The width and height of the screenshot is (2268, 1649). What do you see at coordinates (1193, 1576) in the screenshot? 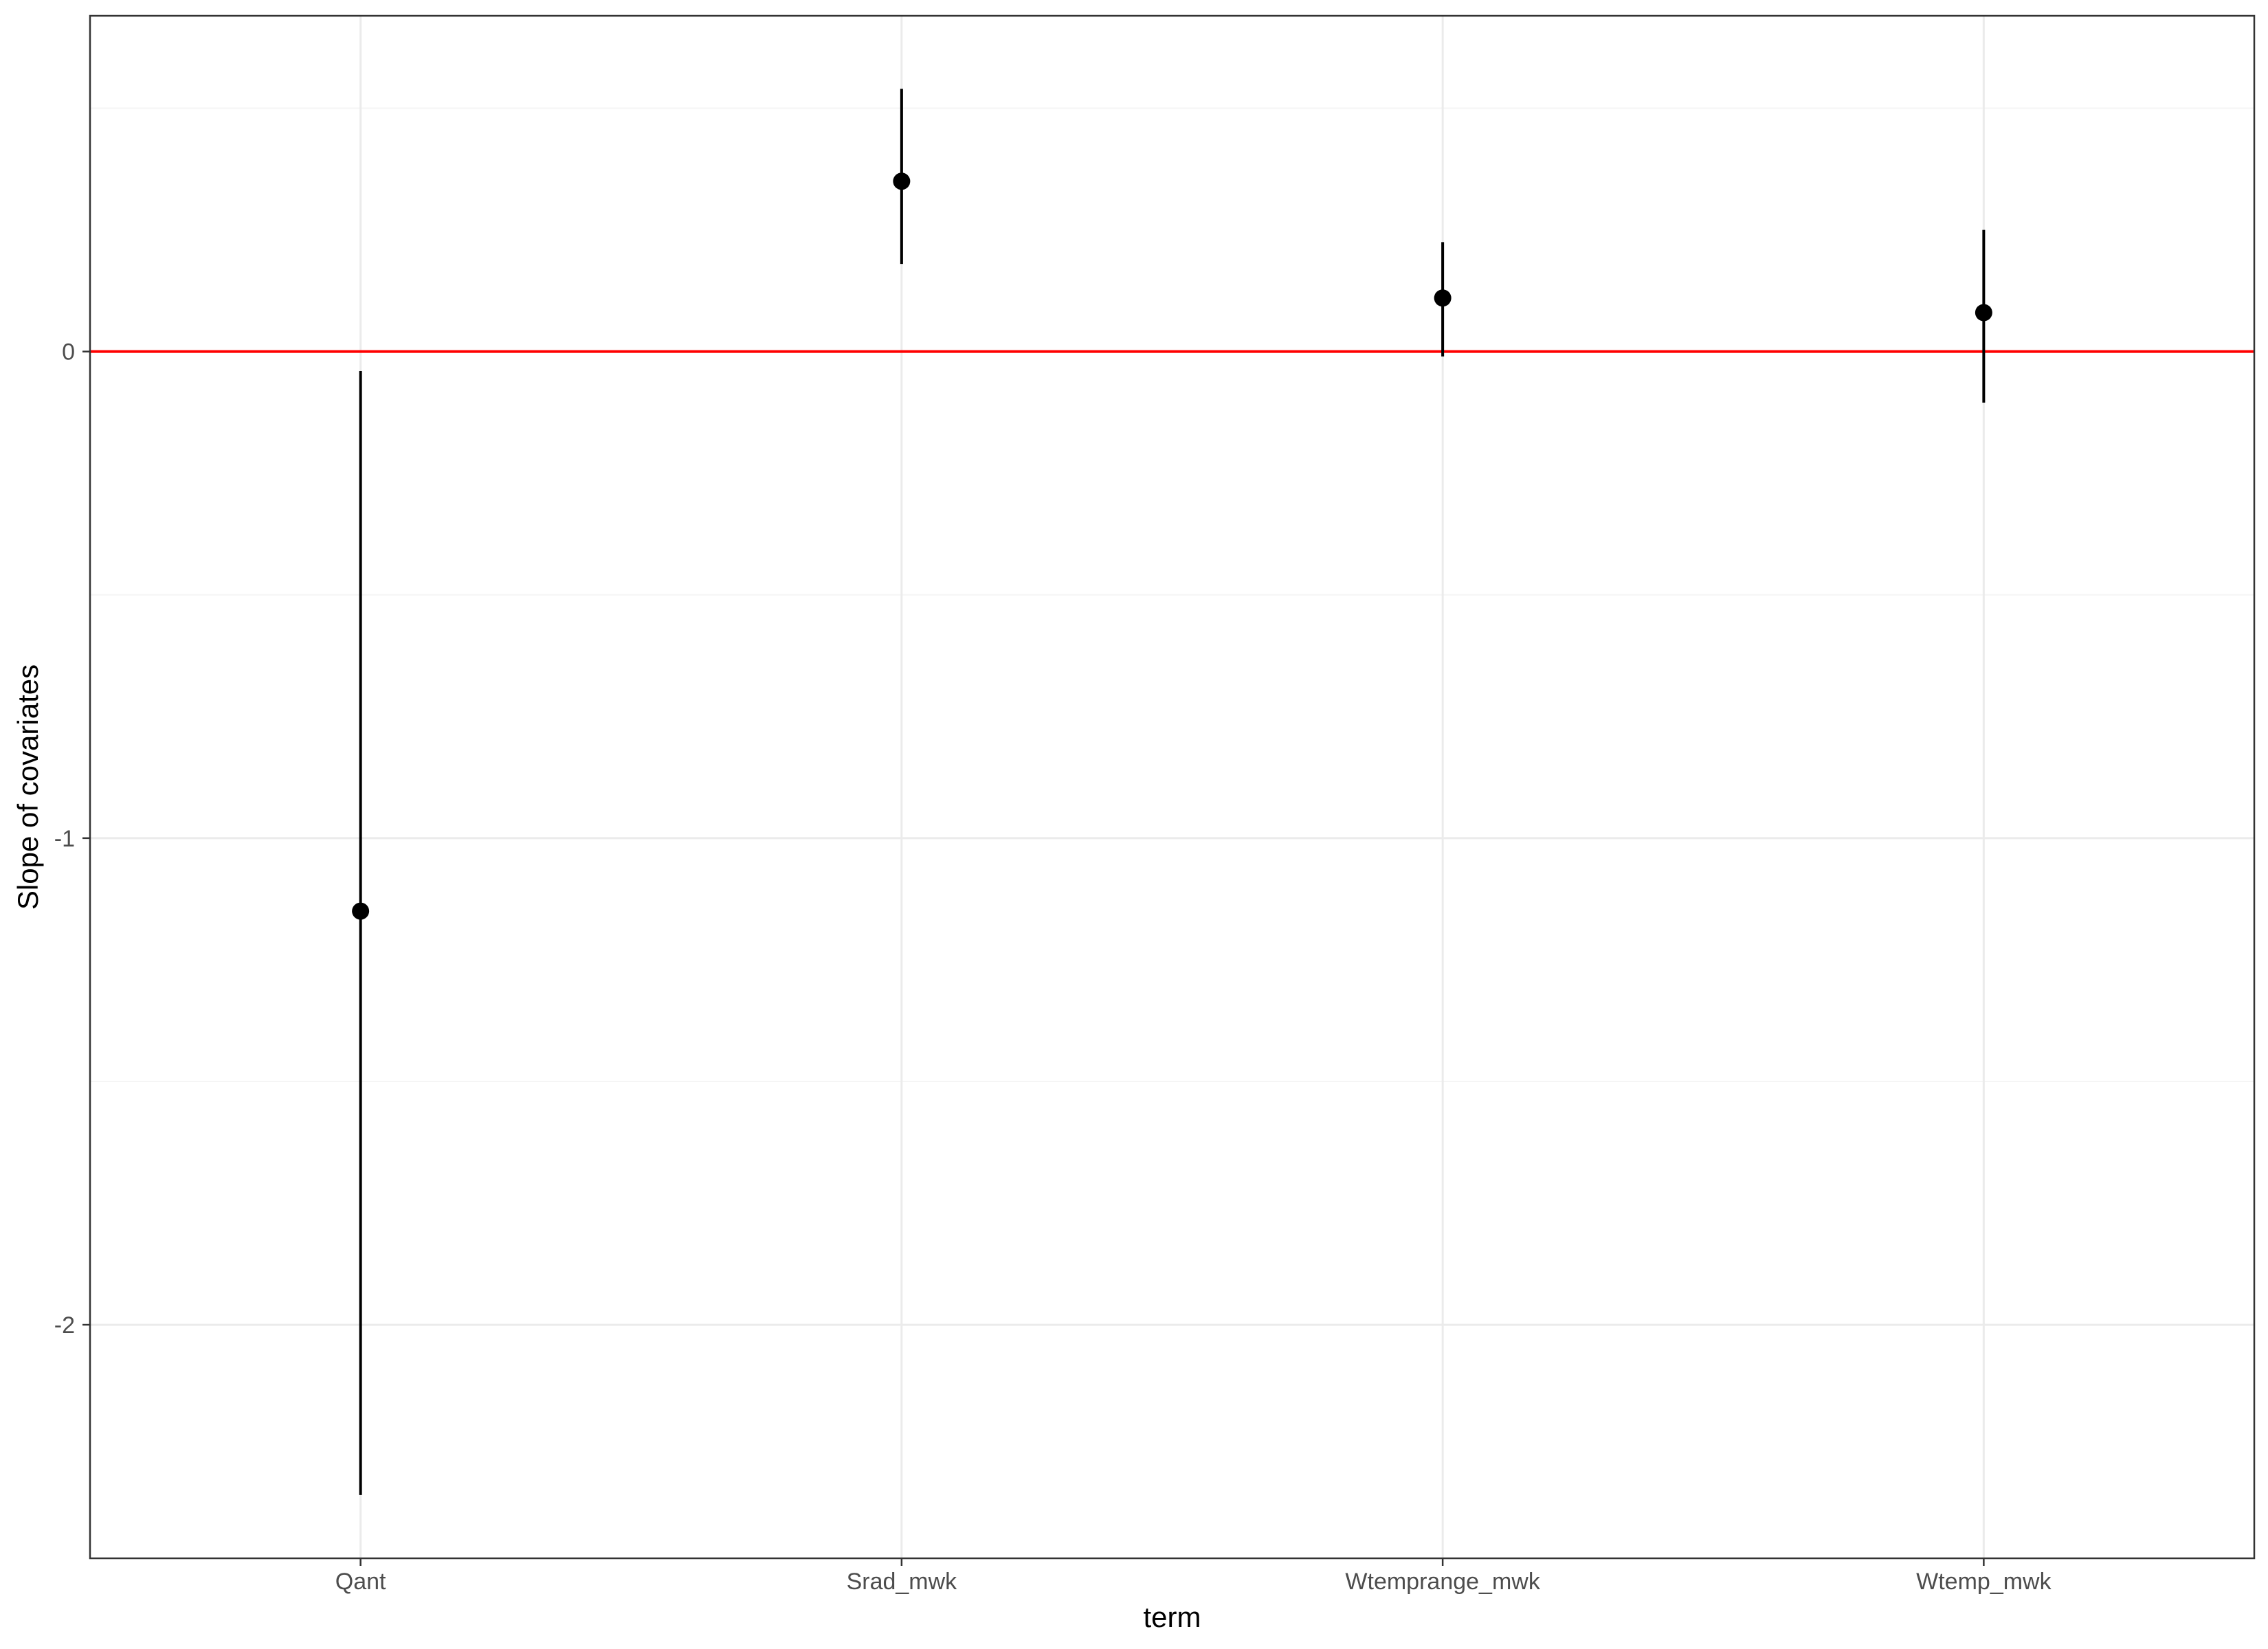
I see `x-axis-ticks: Qant Srad_mwk Wtemprange_mwk Wtemp_mwk` at bounding box center [1193, 1576].